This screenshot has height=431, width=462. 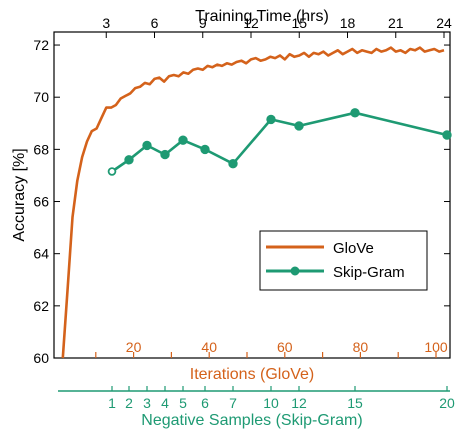 What do you see at coordinates (353, 248) in the screenshot?
I see `legend-glove-label: GloVe` at bounding box center [353, 248].